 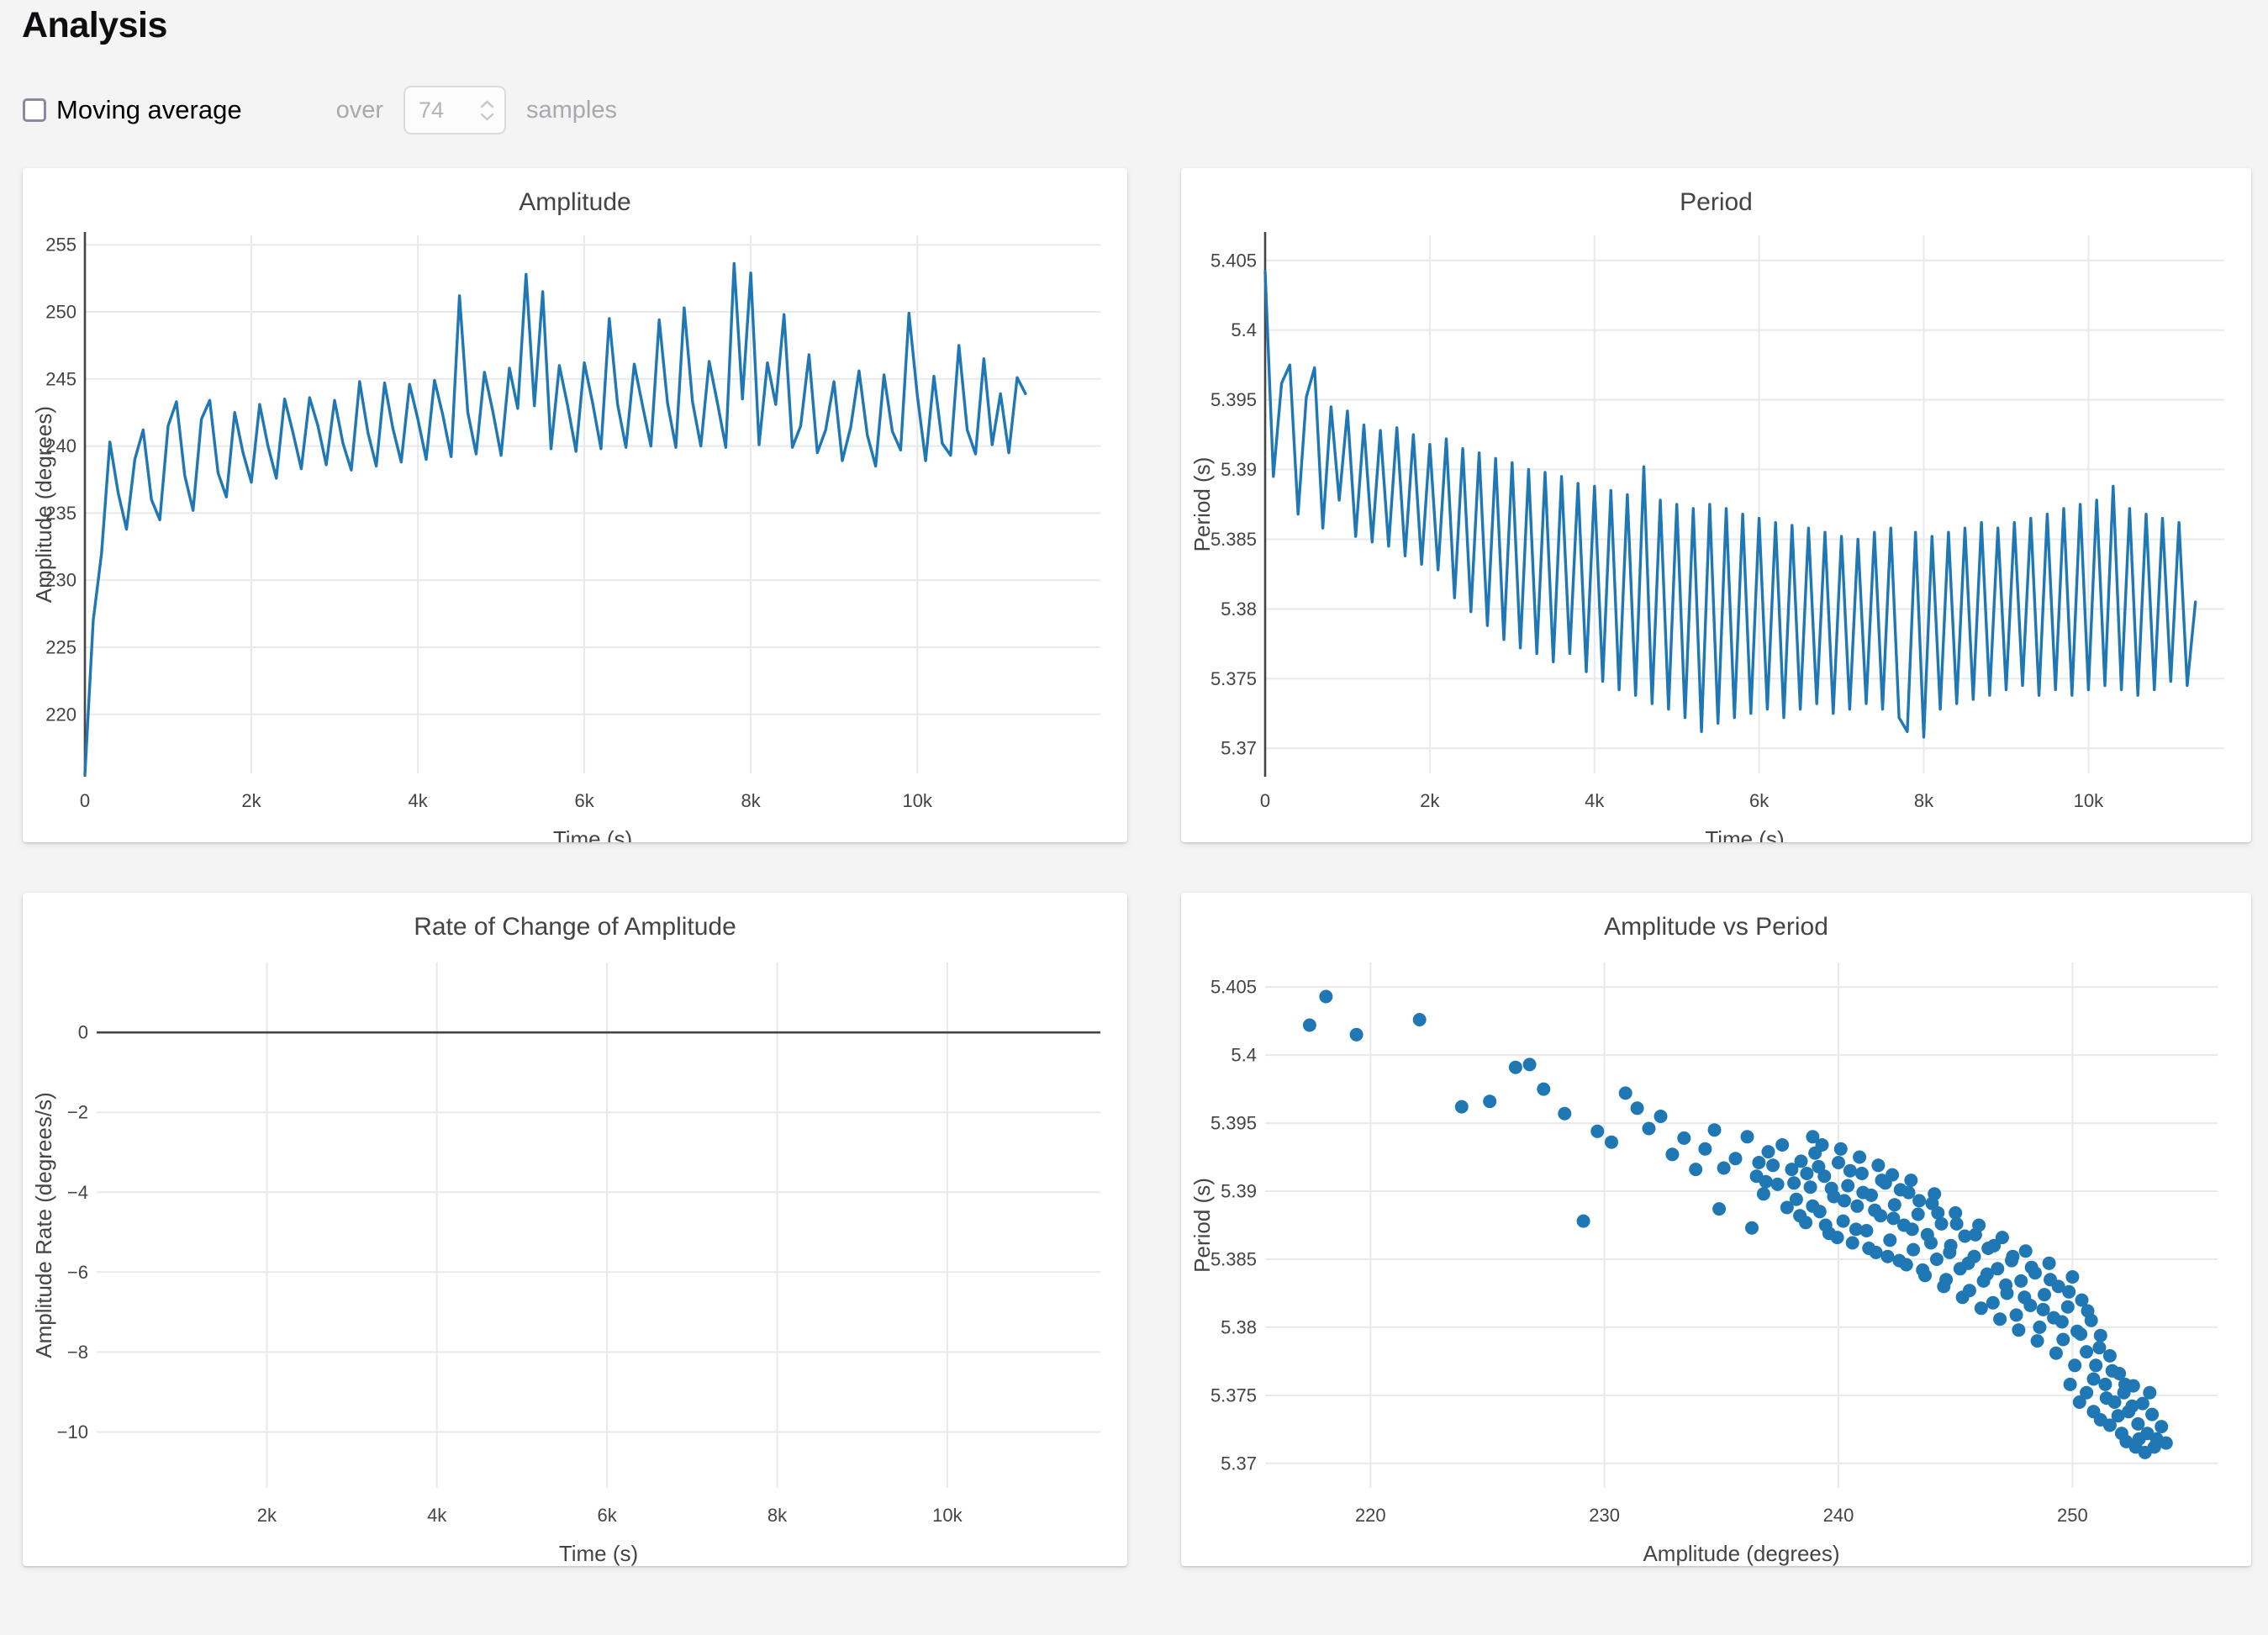 I want to click on stepper-arrows-icon, so click(x=487, y=110).